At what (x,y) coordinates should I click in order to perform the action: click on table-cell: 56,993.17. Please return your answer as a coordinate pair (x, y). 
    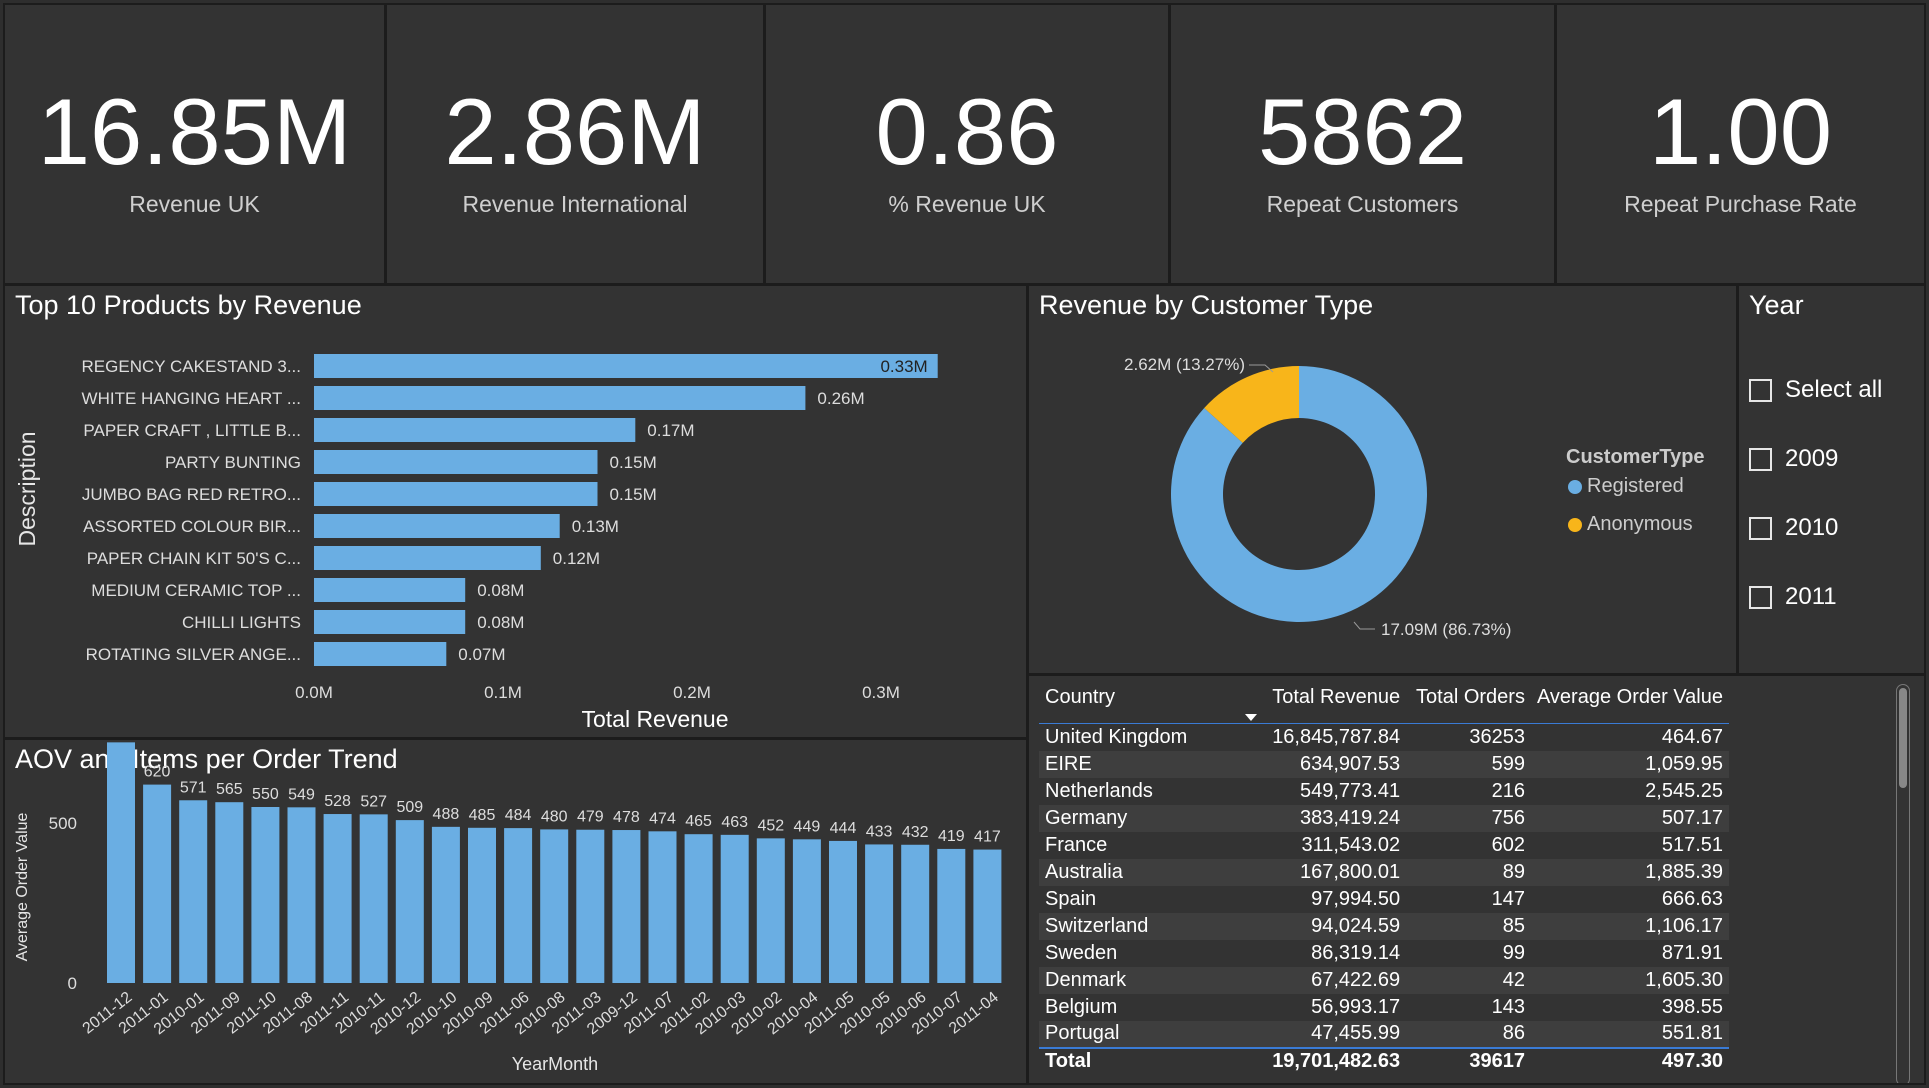
    Looking at the image, I should click on (1322, 1007).